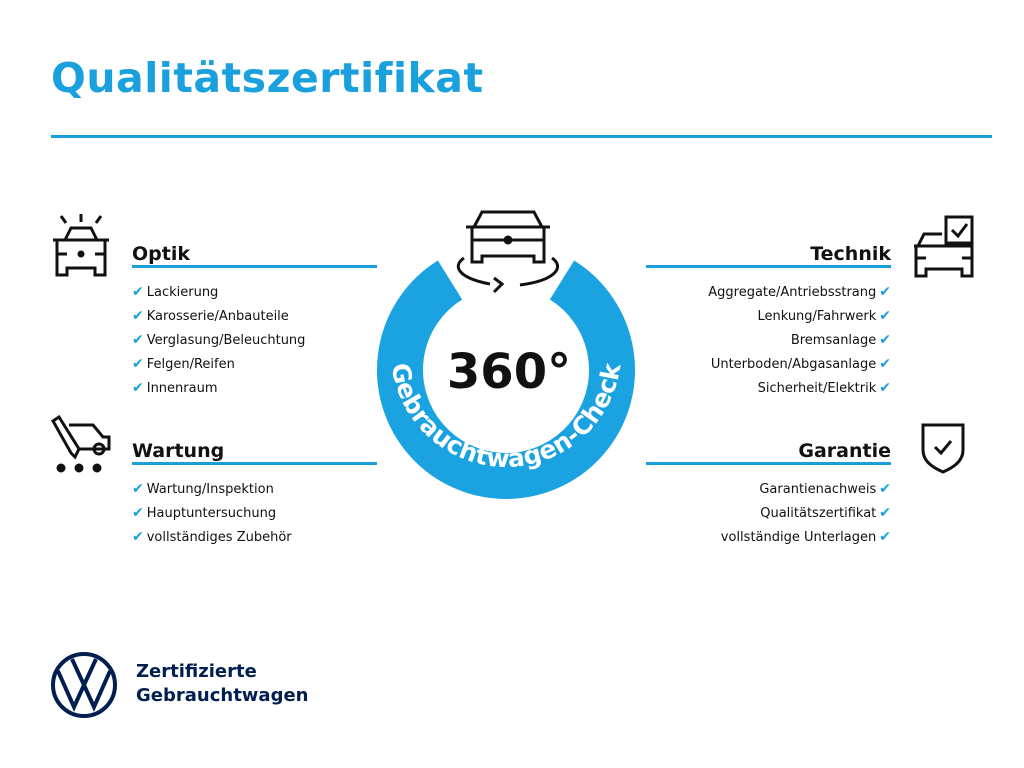 The height and width of the screenshot is (768, 1024). What do you see at coordinates (508, 252) in the screenshot?
I see `rotating-car-icon` at bounding box center [508, 252].